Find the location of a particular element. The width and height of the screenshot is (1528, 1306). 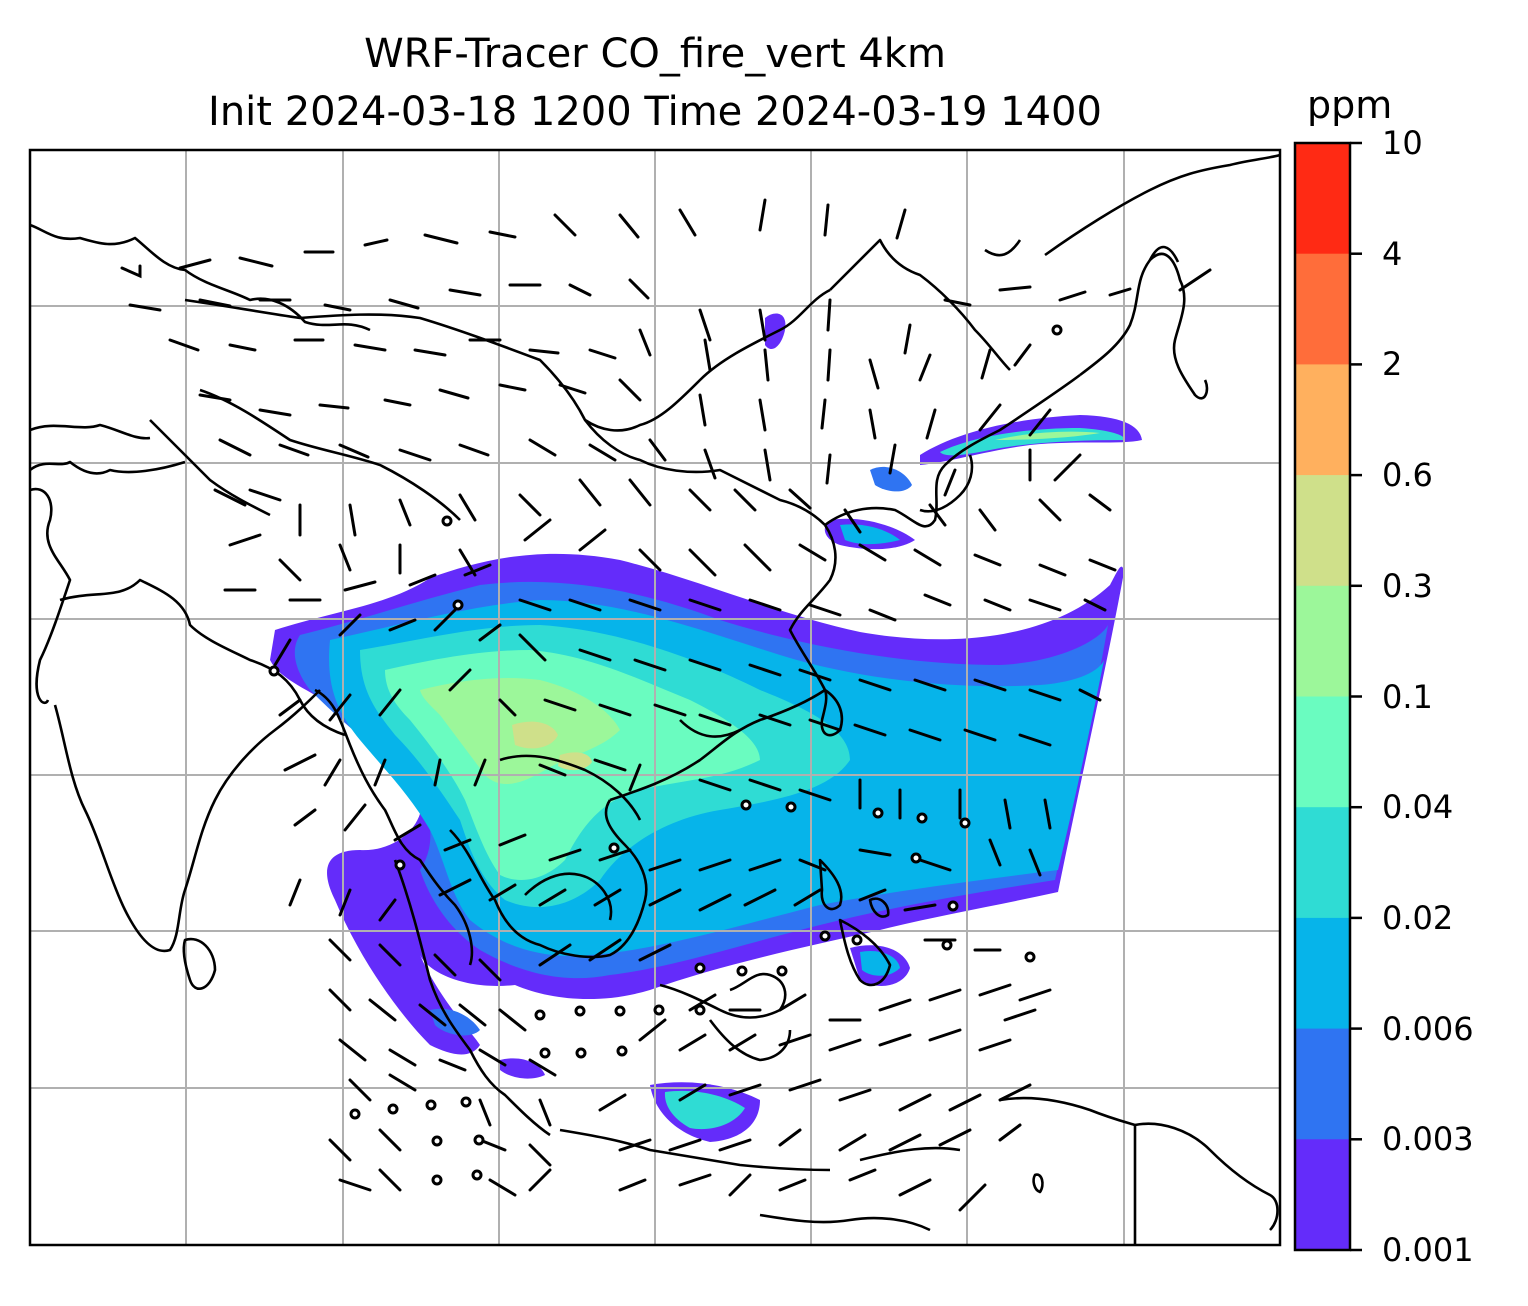

colorbar-unit-label: ppm is located at coordinates (1350, 105).